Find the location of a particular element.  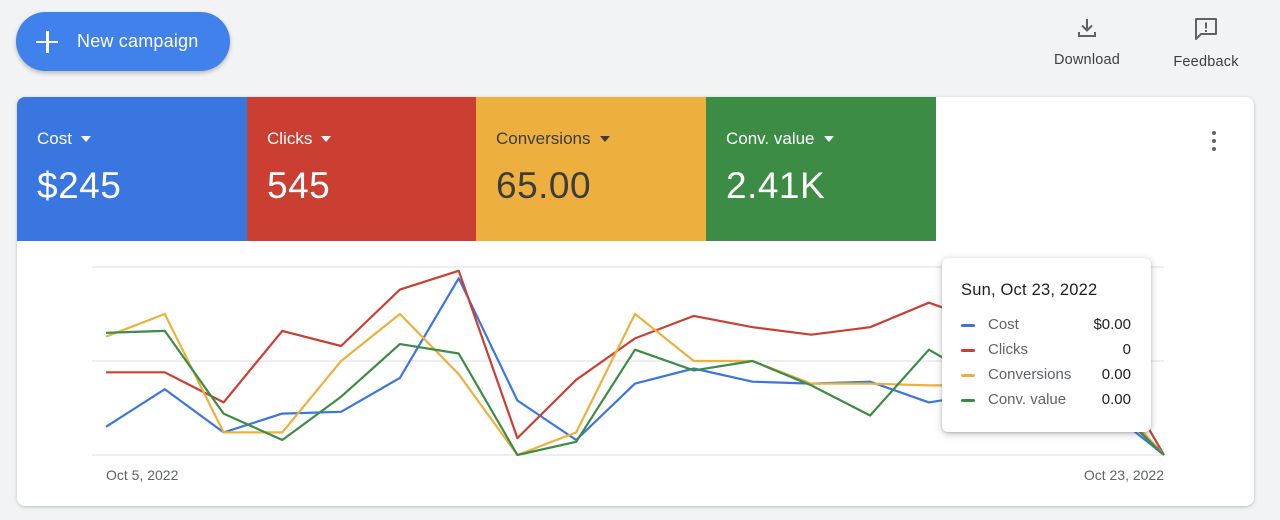

scorecard-dropdown: Conv. value is located at coordinates (780, 139).